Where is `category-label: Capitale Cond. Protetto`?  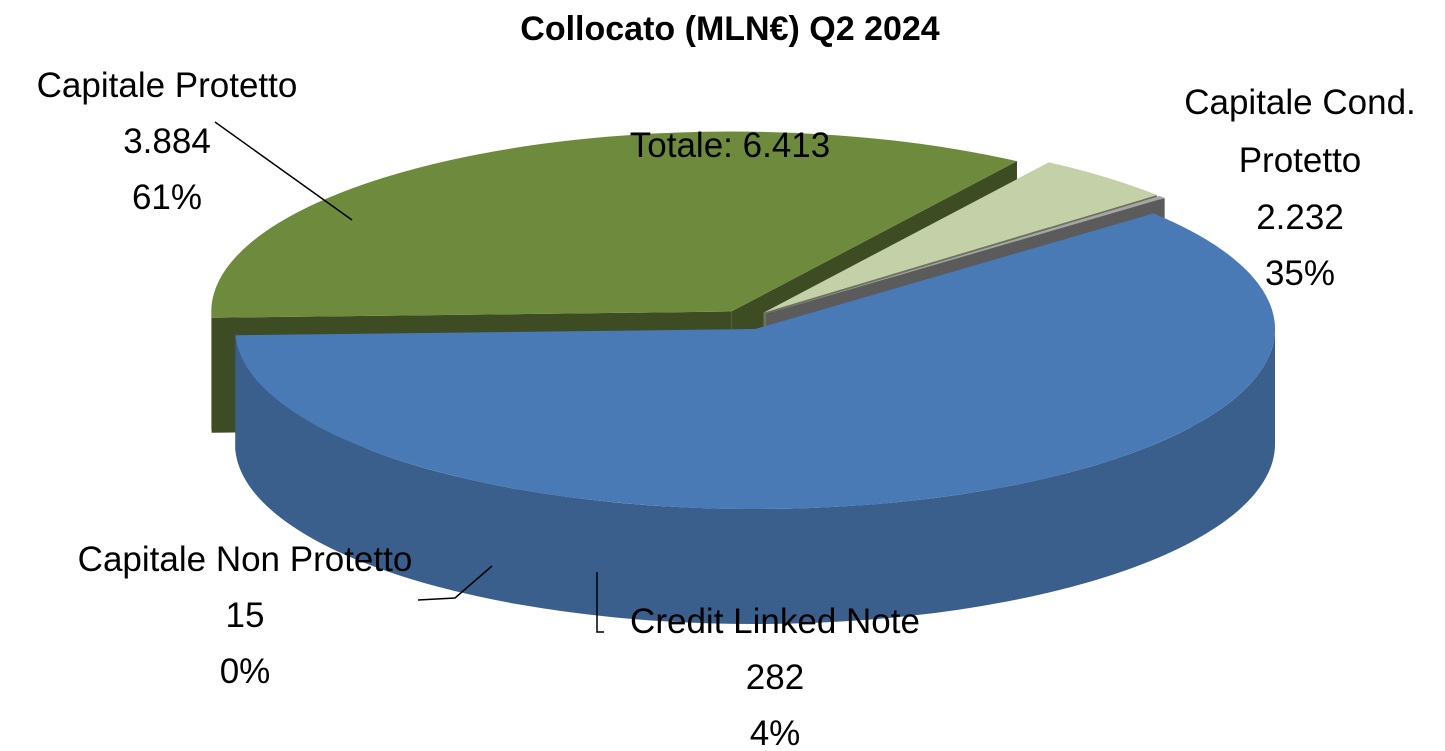 category-label: Capitale Cond. Protetto is located at coordinates (1300, 131).